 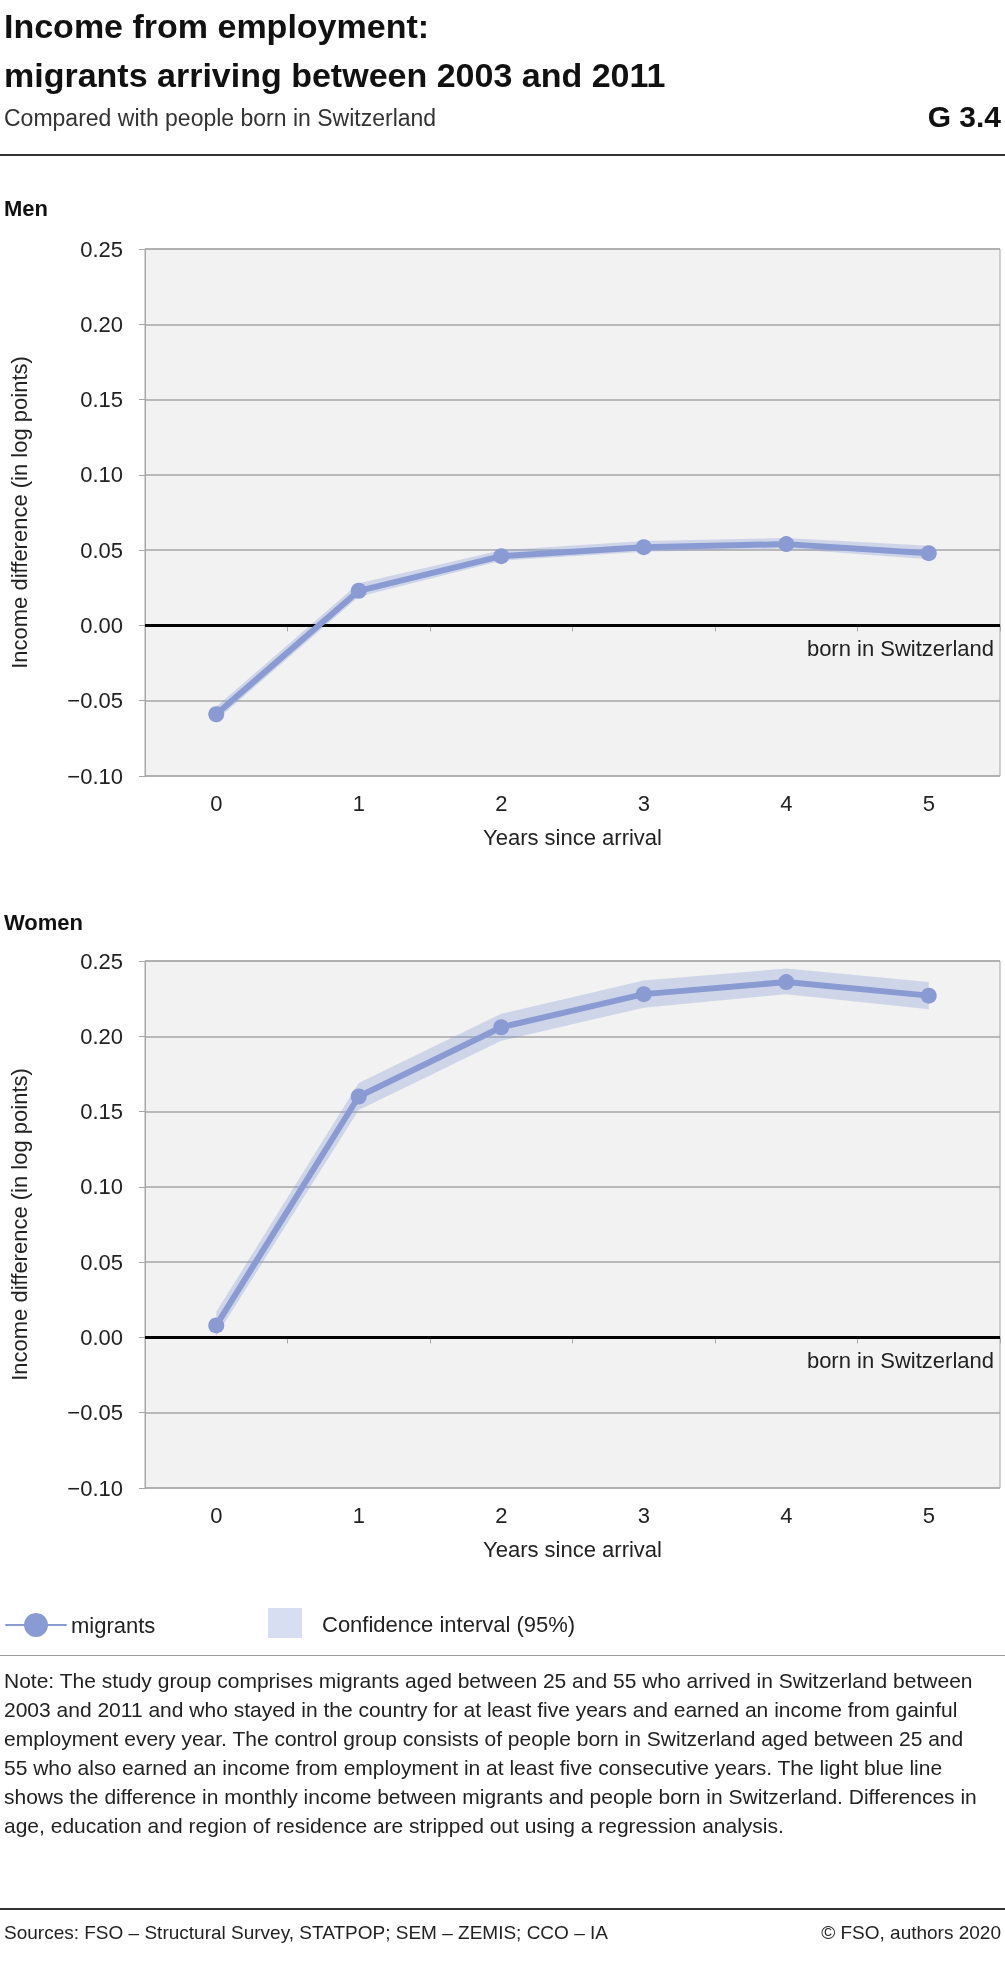 What do you see at coordinates (113, 1625) in the screenshot?
I see `legend-label: migrants` at bounding box center [113, 1625].